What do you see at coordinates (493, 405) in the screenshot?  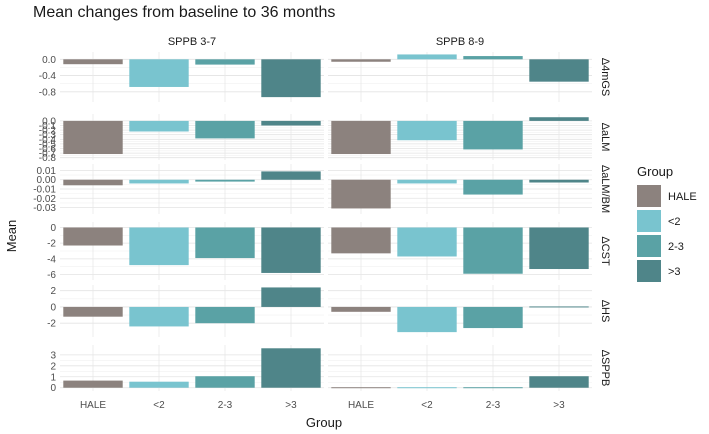 I see `x-tick-label: 2-3` at bounding box center [493, 405].